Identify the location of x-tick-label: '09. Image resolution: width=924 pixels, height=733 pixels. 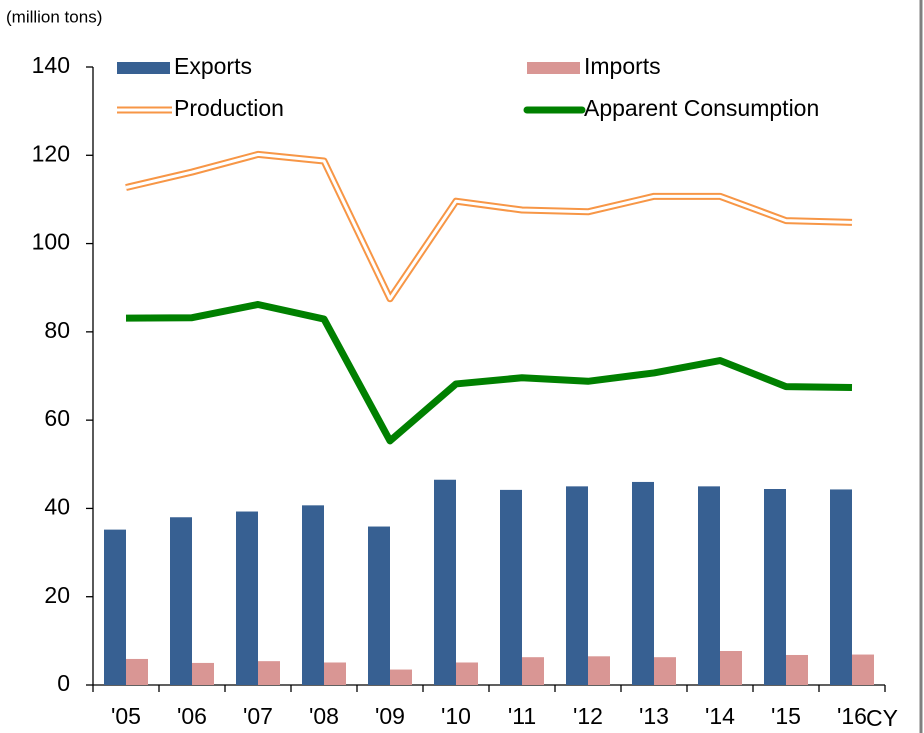
(390, 716).